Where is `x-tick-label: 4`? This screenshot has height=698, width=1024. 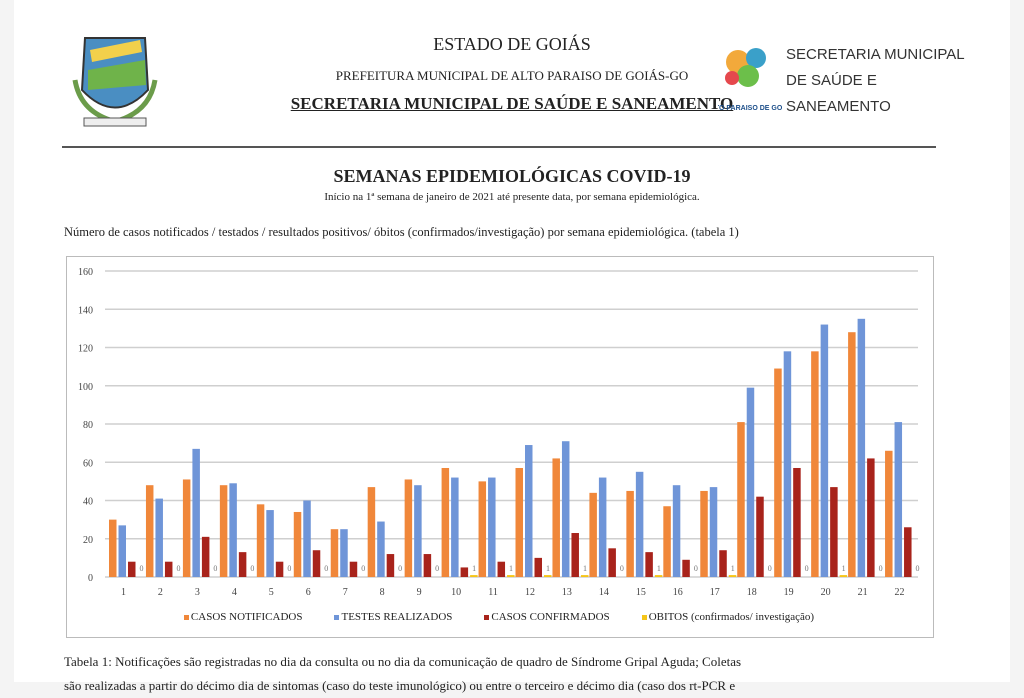 x-tick-label: 4 is located at coordinates (234, 592).